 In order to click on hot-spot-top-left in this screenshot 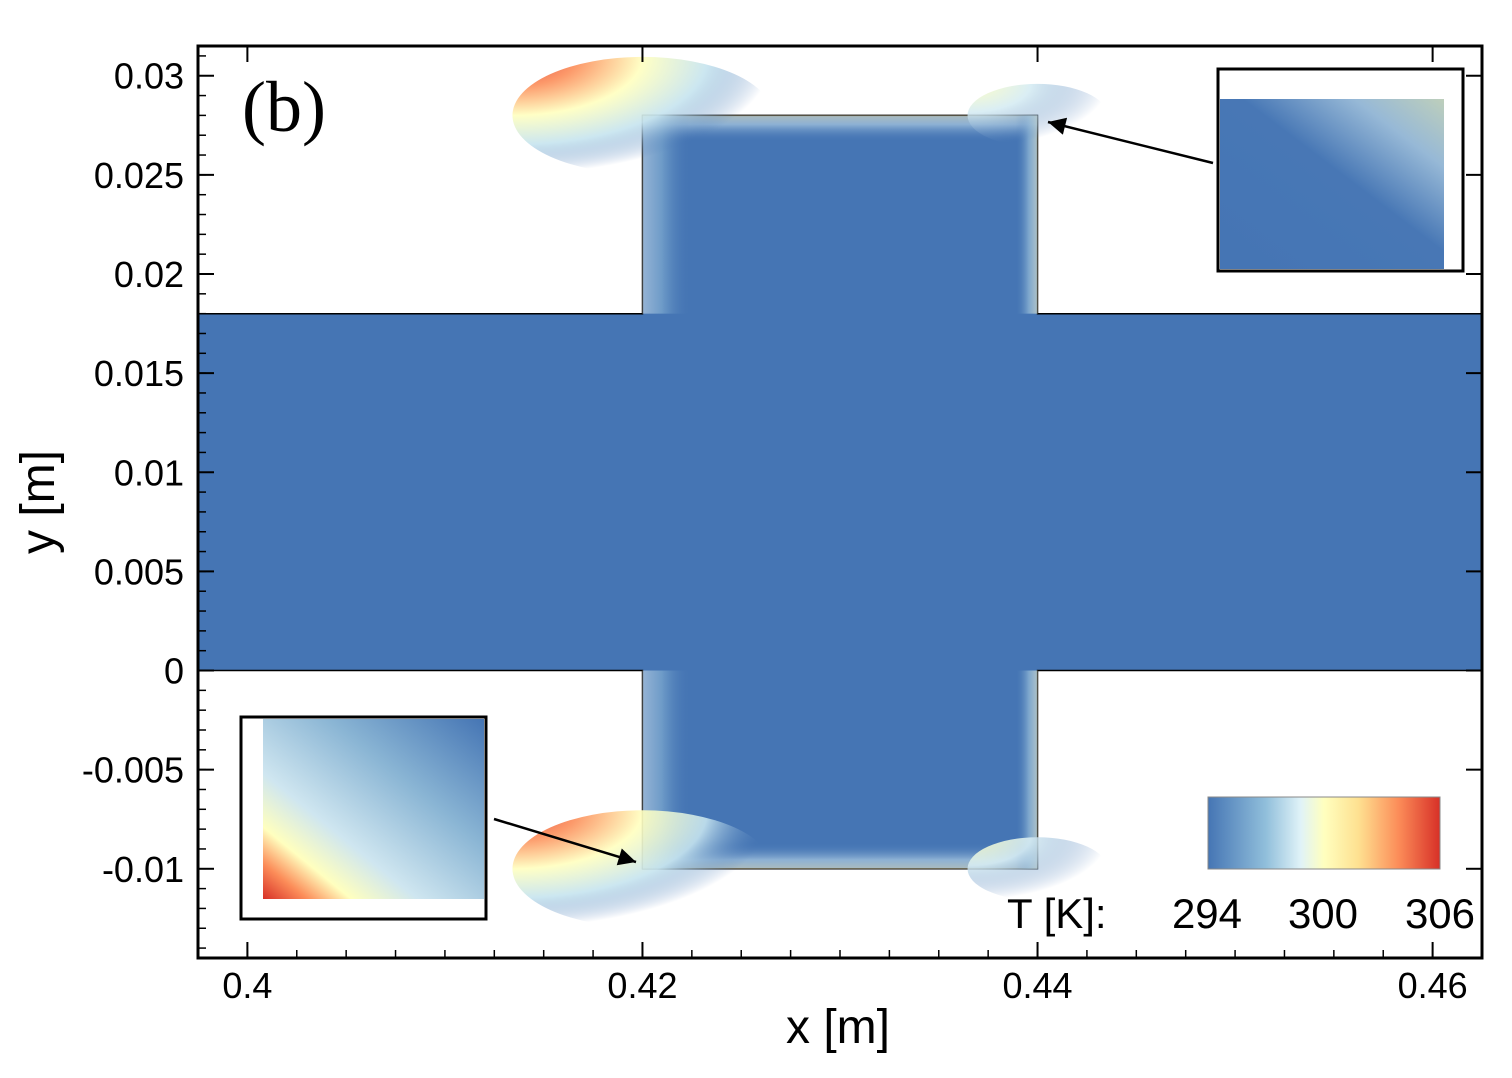, I will do `click(642, 115)`.